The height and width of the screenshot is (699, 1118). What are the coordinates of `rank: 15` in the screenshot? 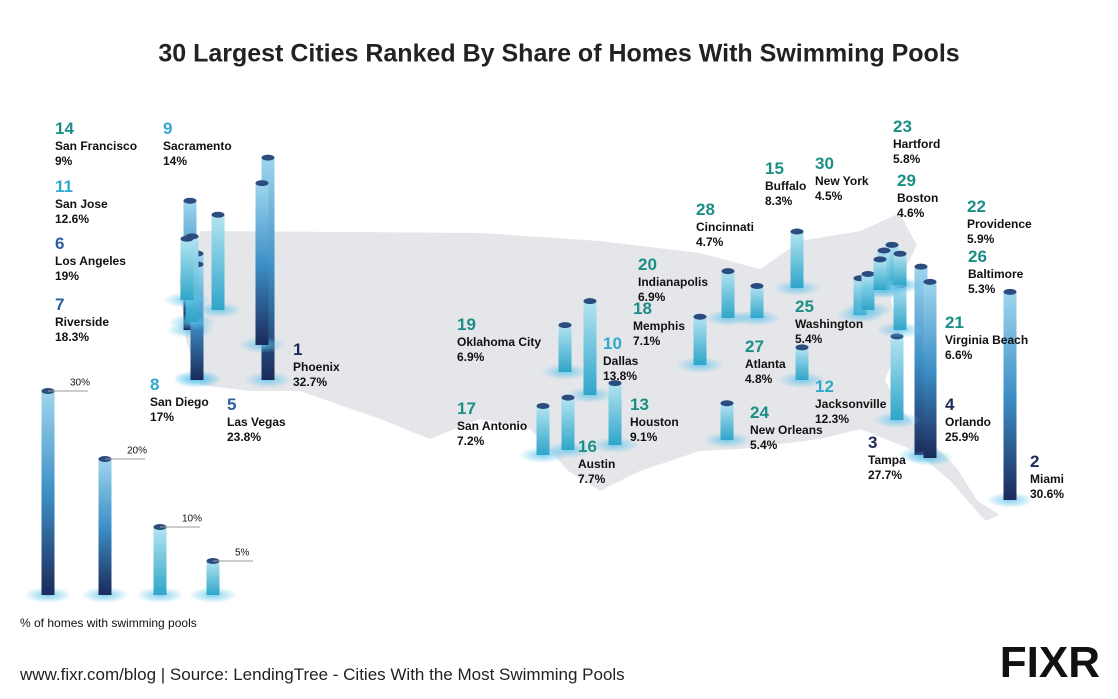 It's located at (774, 168).